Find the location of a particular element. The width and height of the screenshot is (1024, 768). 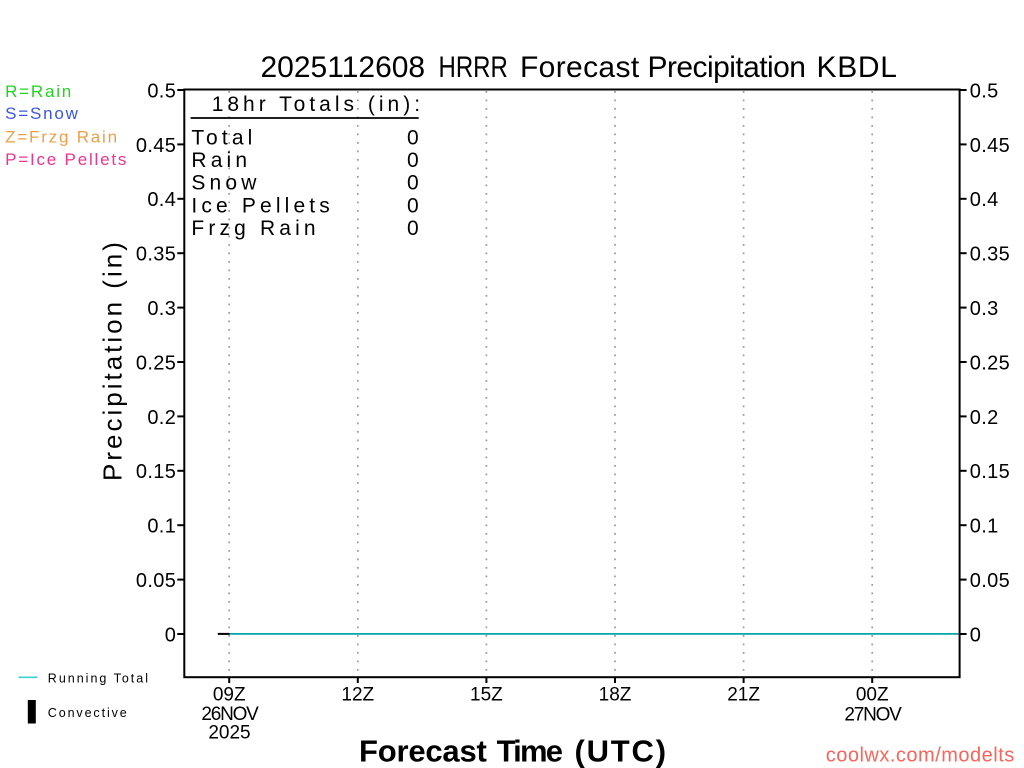

svg-text: Total is located at coordinates (223, 137).